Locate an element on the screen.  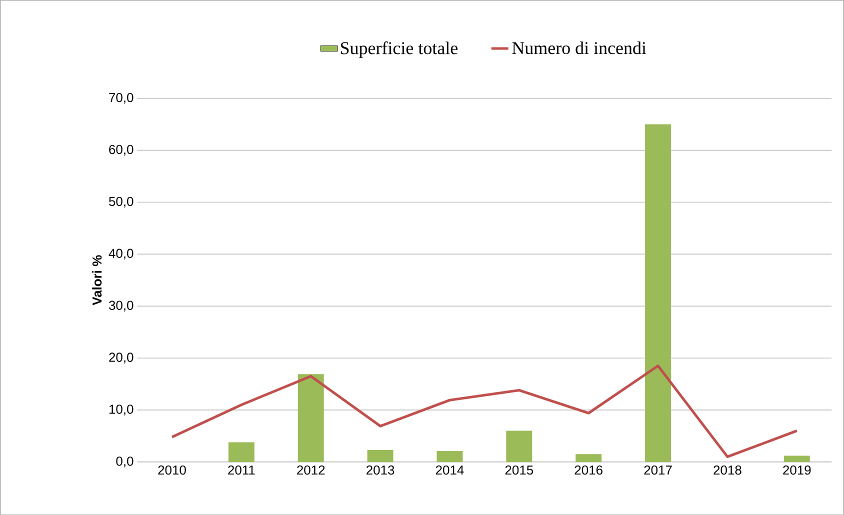
x-tick-label: 2018 is located at coordinates (728, 470).